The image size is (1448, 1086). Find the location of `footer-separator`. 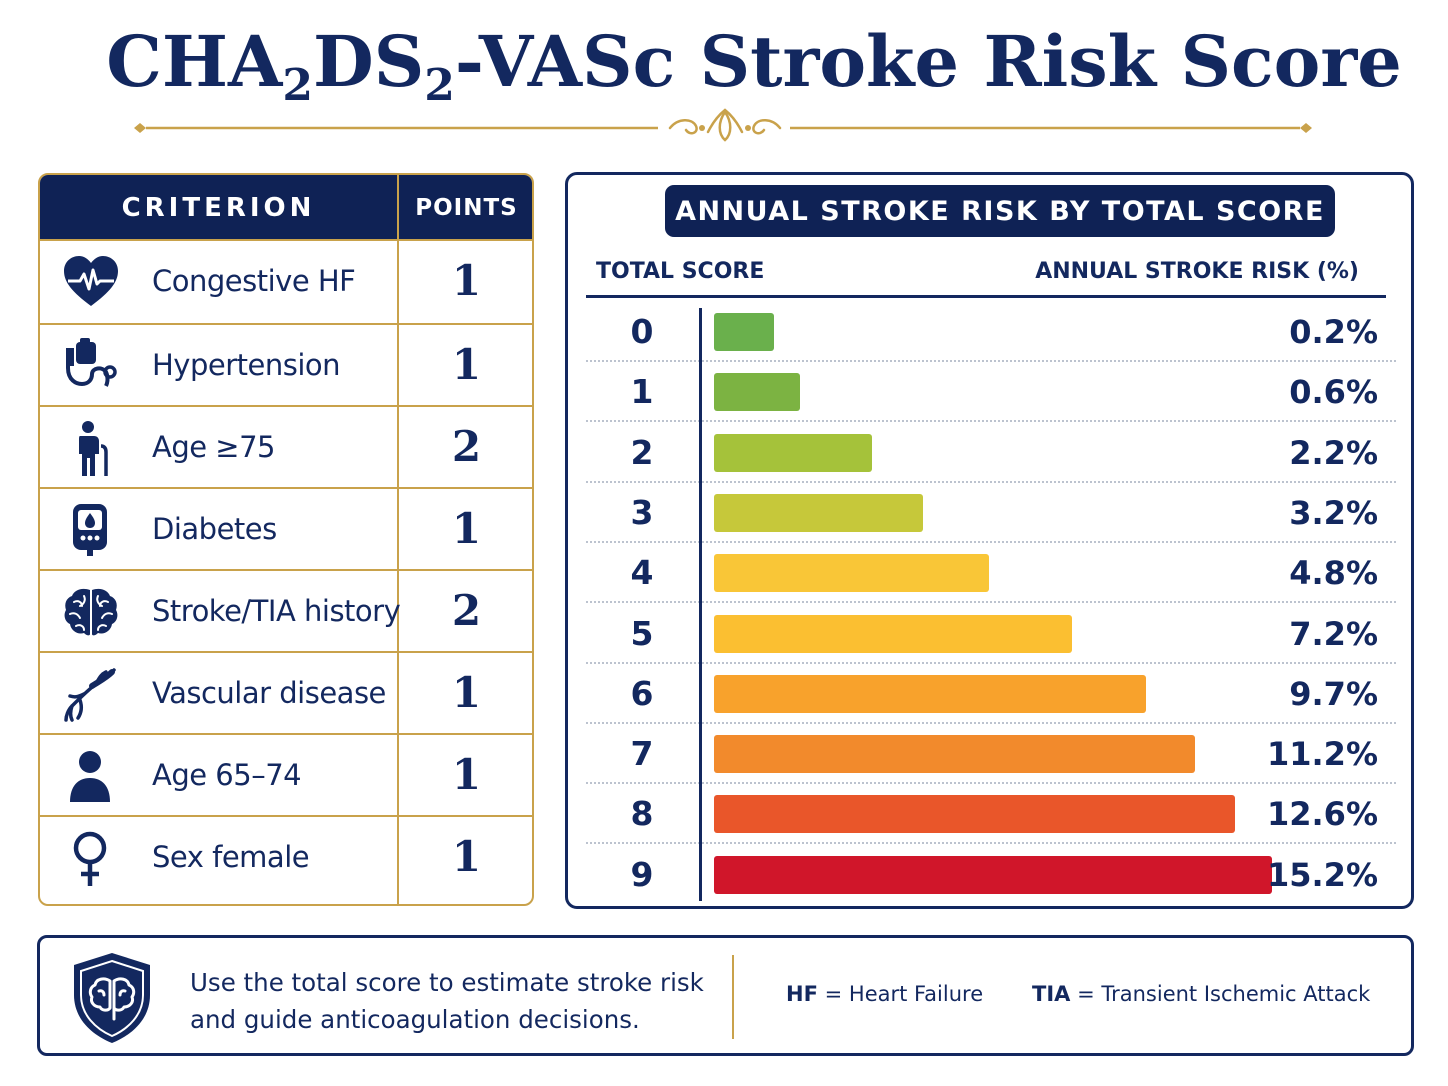

footer-separator is located at coordinates (733, 997).